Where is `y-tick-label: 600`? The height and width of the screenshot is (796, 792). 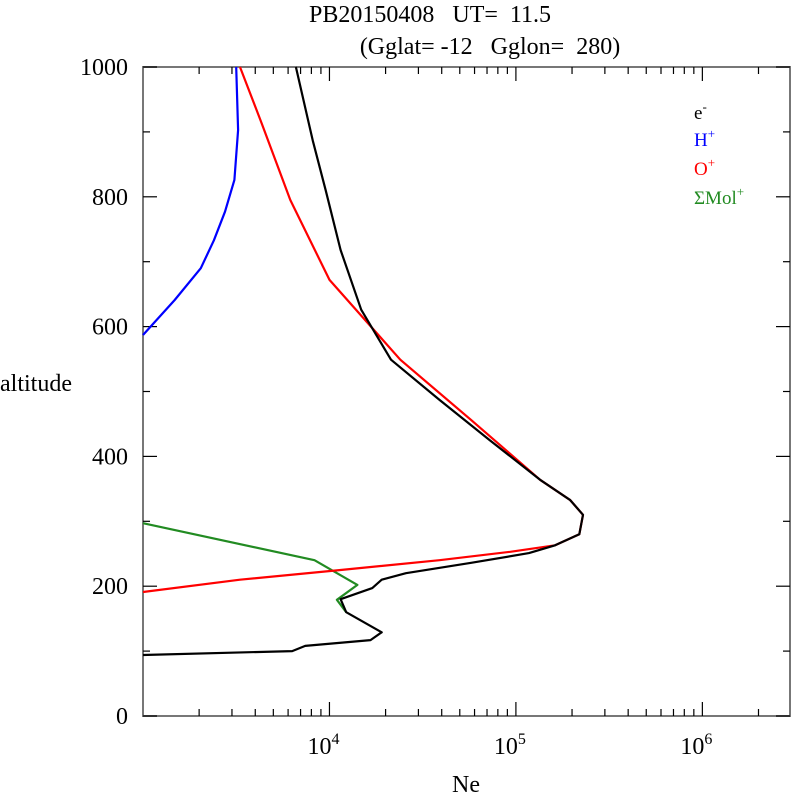
y-tick-label: 600 is located at coordinates (110, 328).